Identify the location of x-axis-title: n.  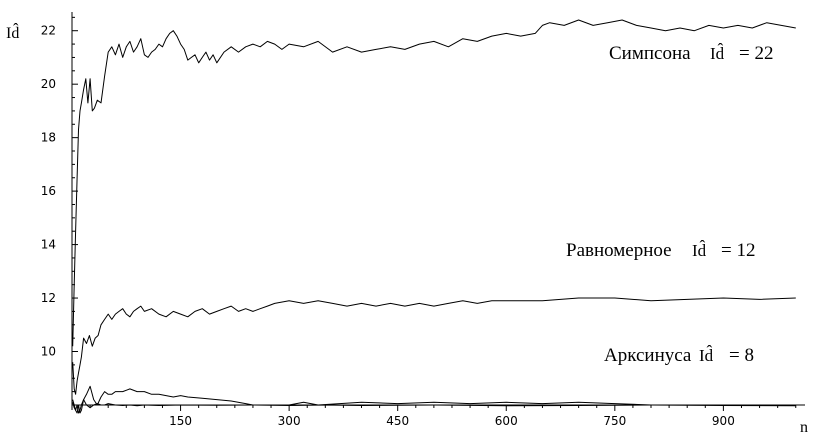
(804, 427).